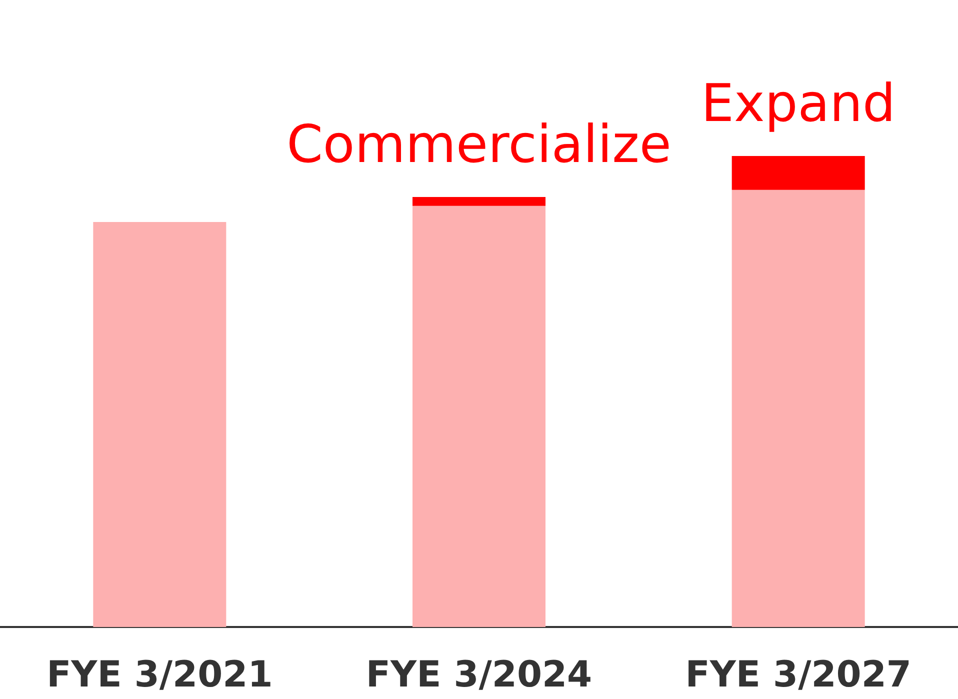 The width and height of the screenshot is (958, 699). Describe the element at coordinates (798, 675) in the screenshot. I see `x-tick-label: FYE 3/2027` at that location.